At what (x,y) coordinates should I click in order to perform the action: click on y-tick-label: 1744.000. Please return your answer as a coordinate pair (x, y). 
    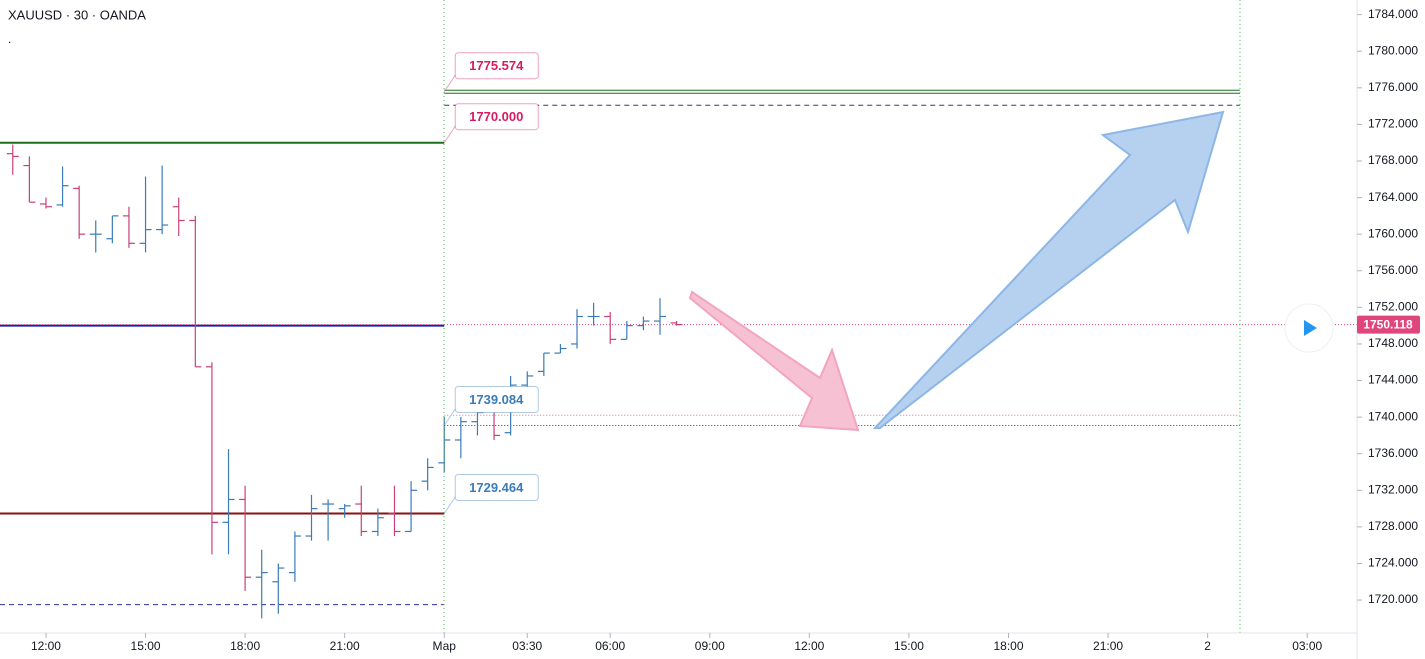
    Looking at the image, I should click on (1393, 380).